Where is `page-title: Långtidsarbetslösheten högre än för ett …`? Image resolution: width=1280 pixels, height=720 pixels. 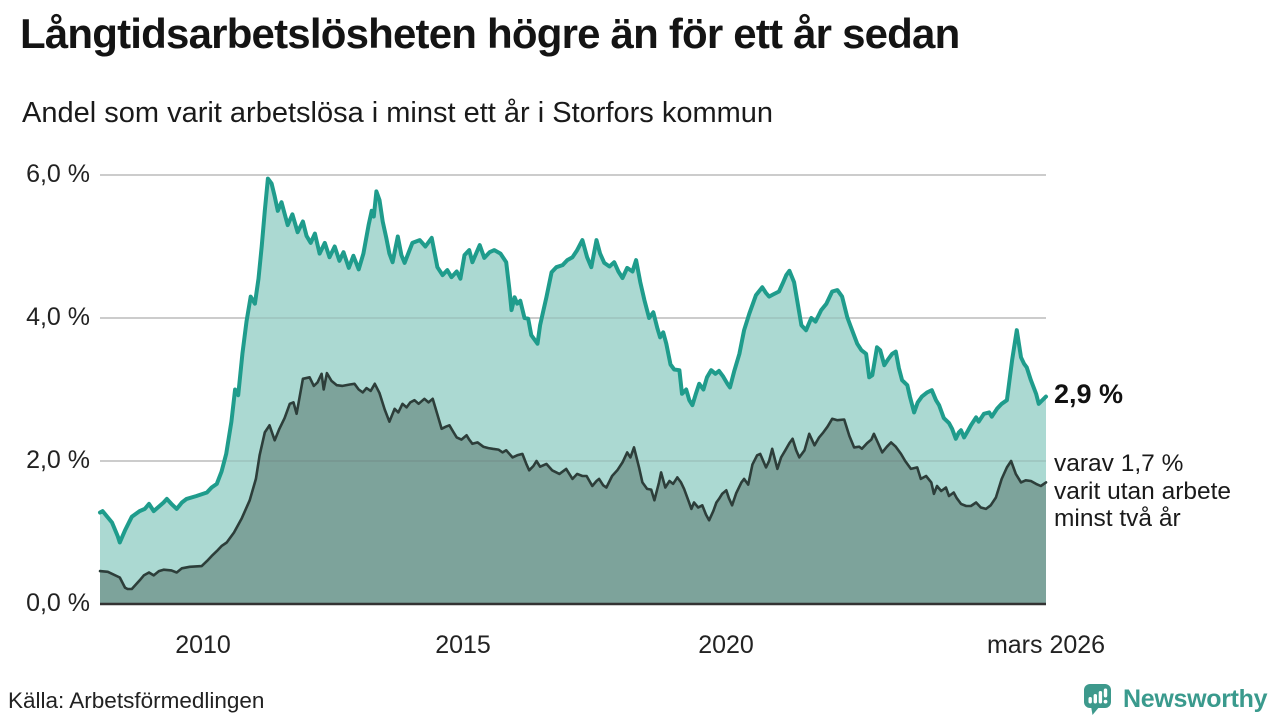
page-title: Långtidsarbetslösheten högre än för ett … is located at coordinates (490, 33).